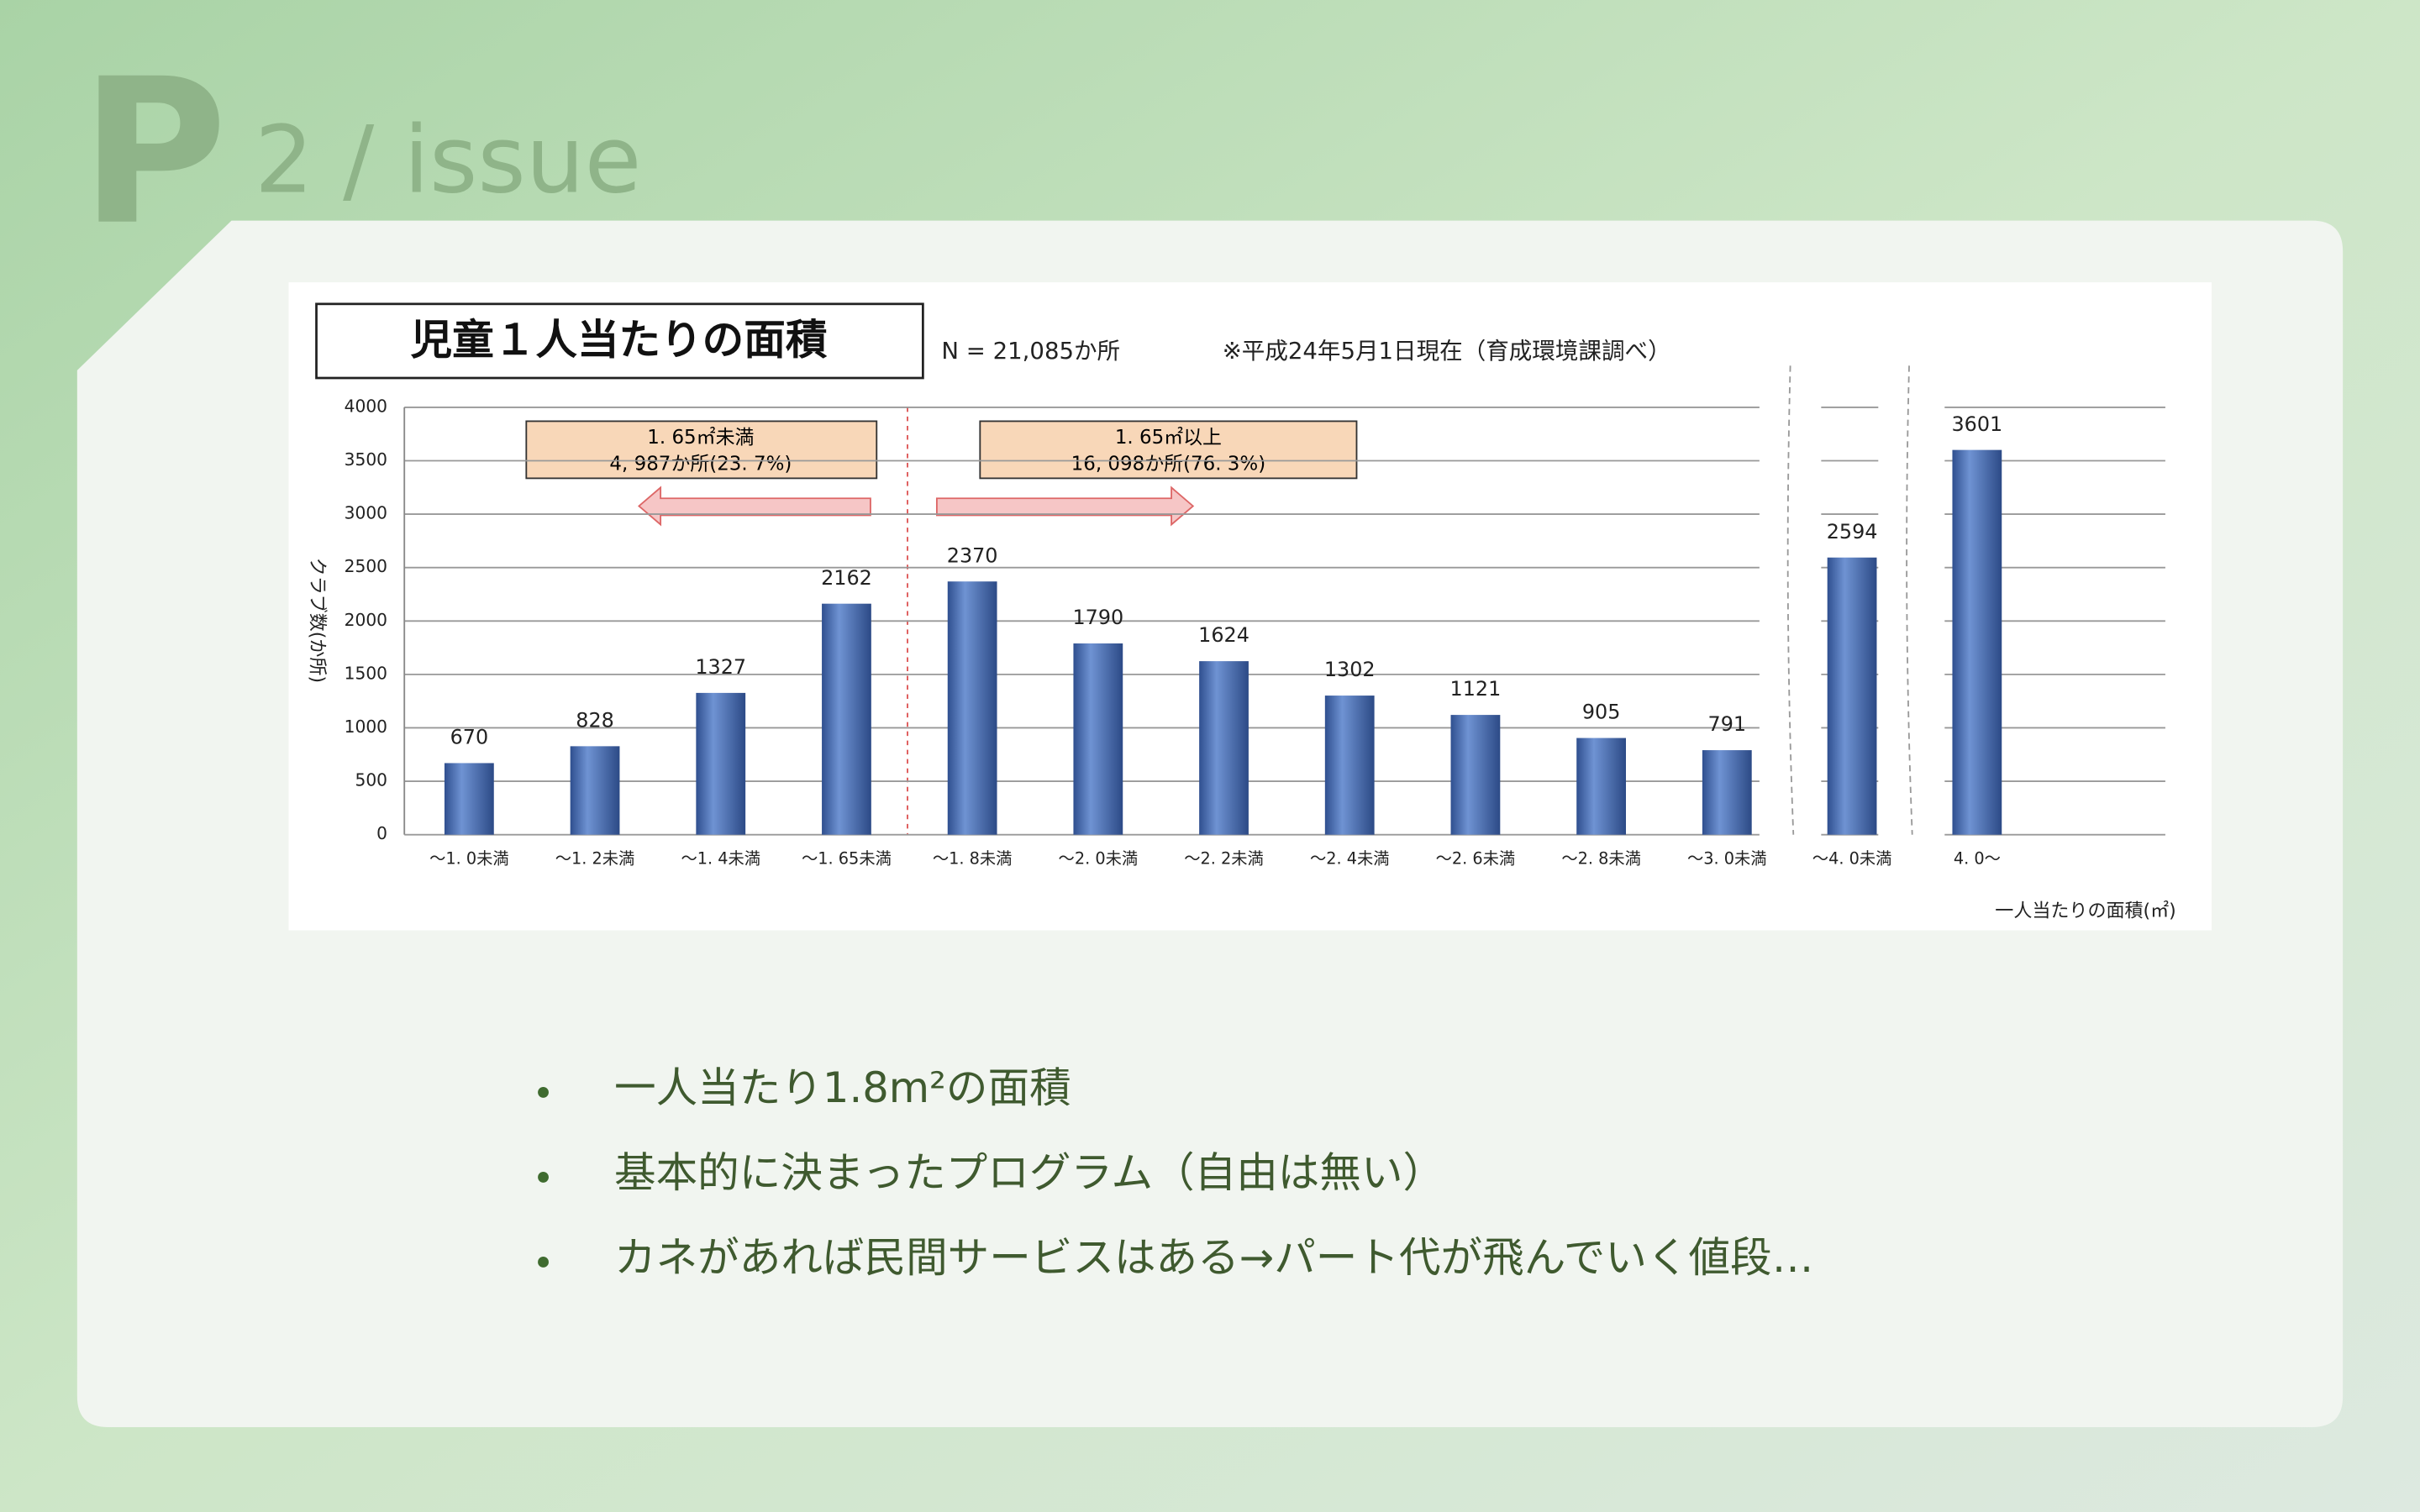 The width and height of the screenshot is (2420, 1512). Describe the element at coordinates (366, 620) in the screenshot. I see `y-tick-label: 2000` at that location.